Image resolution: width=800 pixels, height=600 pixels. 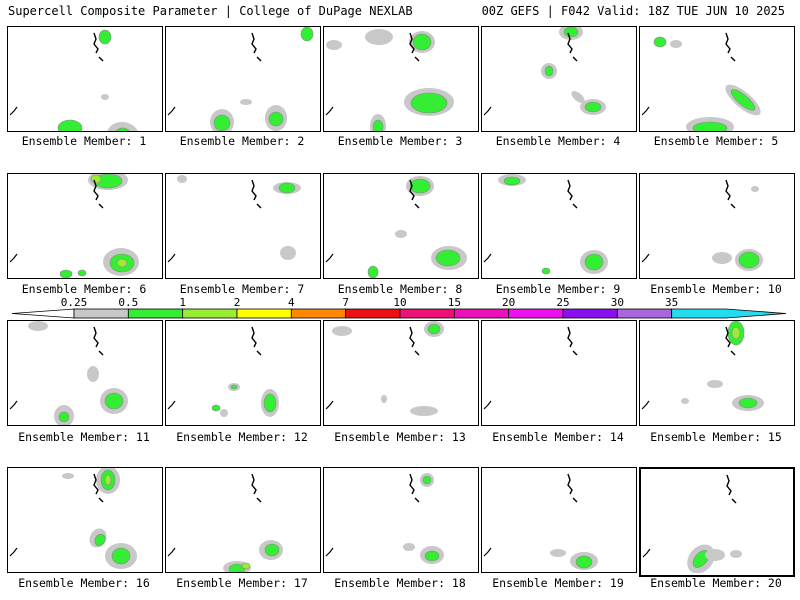 What do you see at coordinates (43, 313) in the screenshot?
I see `colorbar-left-arrow` at bounding box center [43, 313].